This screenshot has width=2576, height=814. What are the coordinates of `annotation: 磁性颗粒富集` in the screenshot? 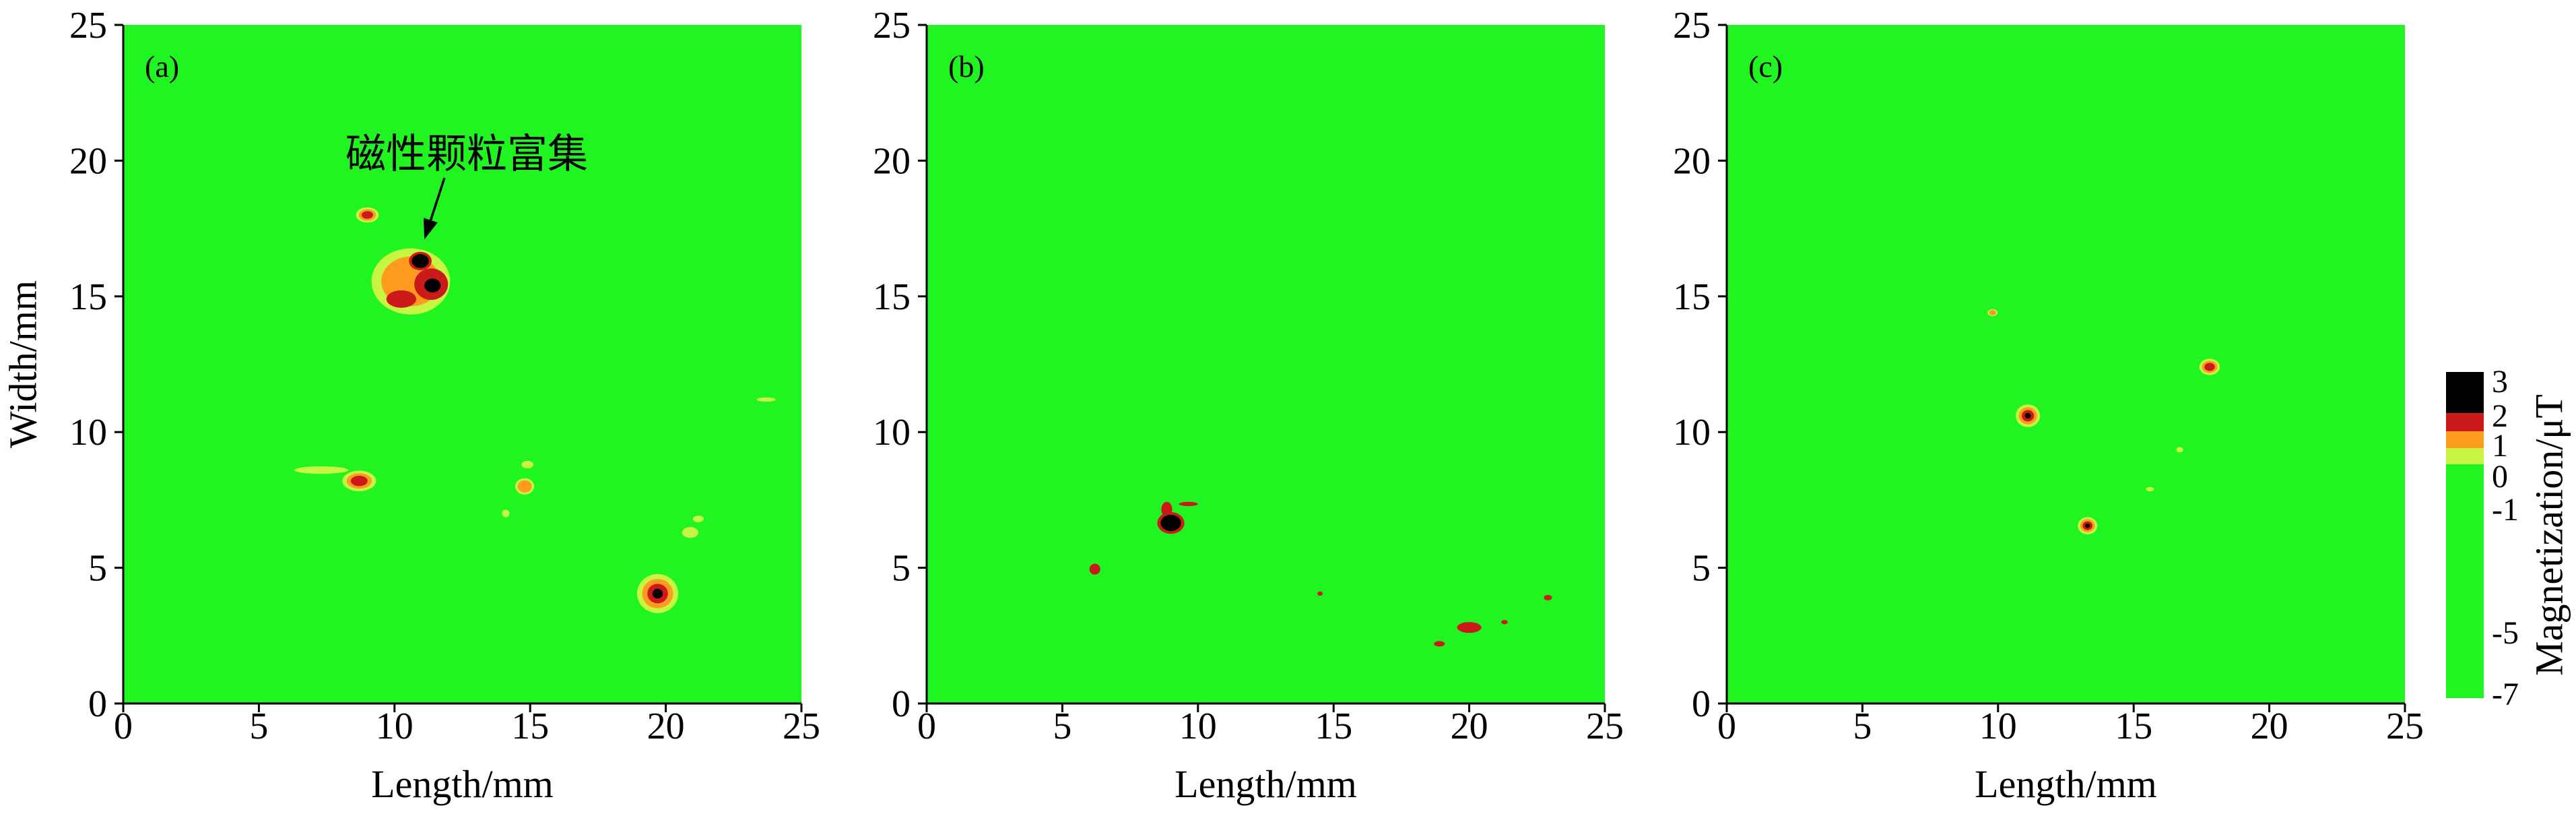 It's located at (466, 186).